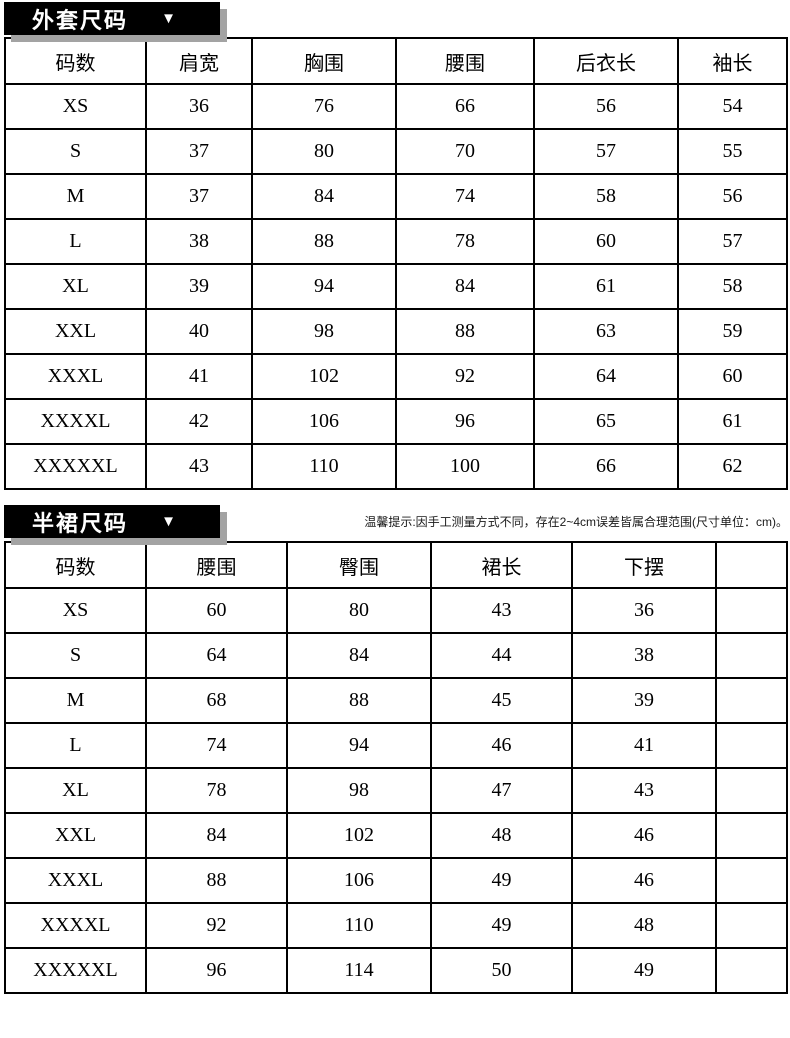  What do you see at coordinates (359, 880) in the screenshot?
I see `measurement-cell: 106` at bounding box center [359, 880].